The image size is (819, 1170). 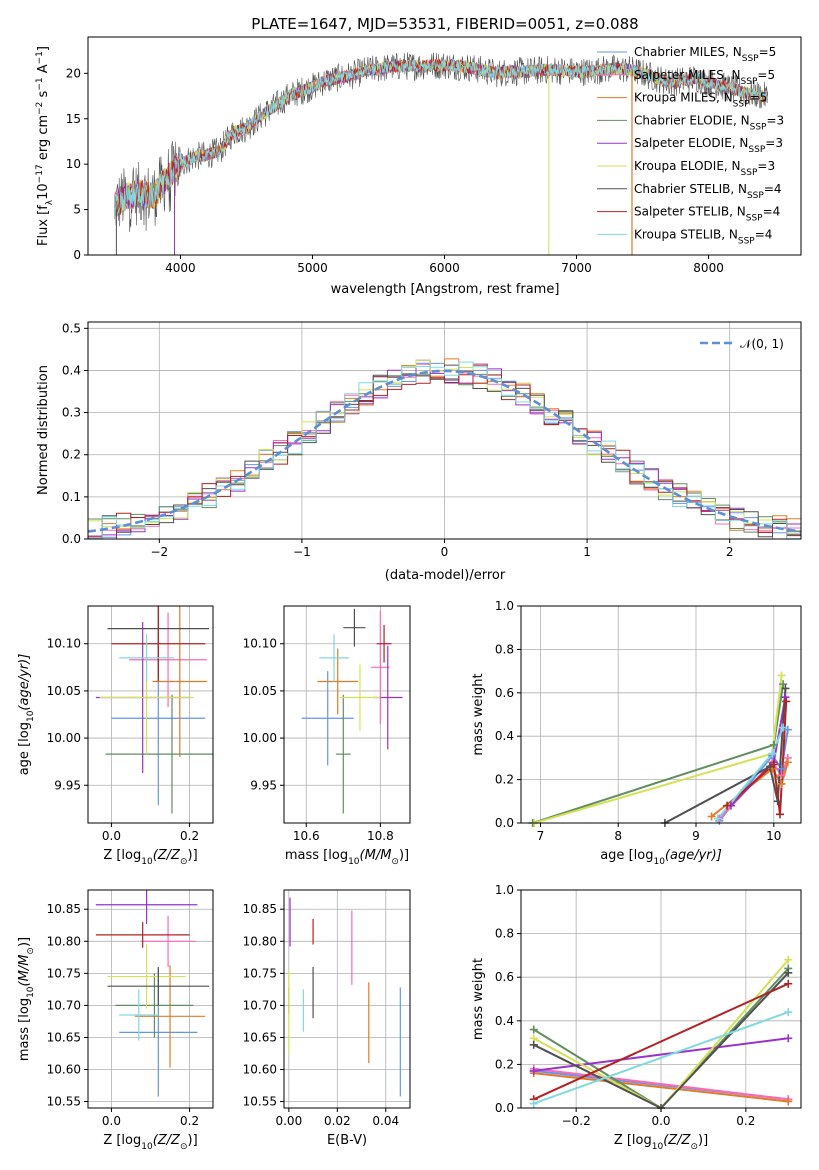 What do you see at coordinates (260, 1102) in the screenshot?
I see `y-tick-label: 10.55` at bounding box center [260, 1102].